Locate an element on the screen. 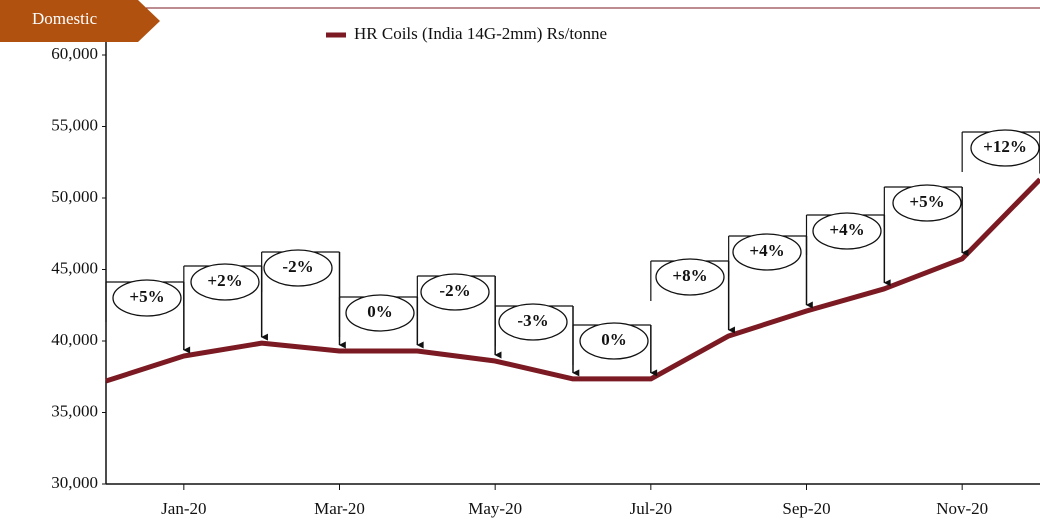 The height and width of the screenshot is (525, 1040). y-tick-label: 30,000 is located at coordinates (74, 482).